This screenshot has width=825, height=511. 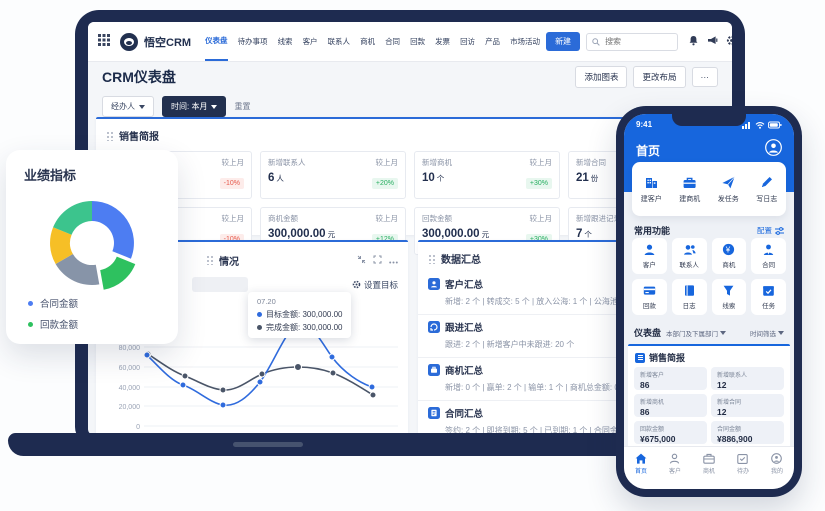 I want to click on fullscreen-icon, so click(x=377, y=260).